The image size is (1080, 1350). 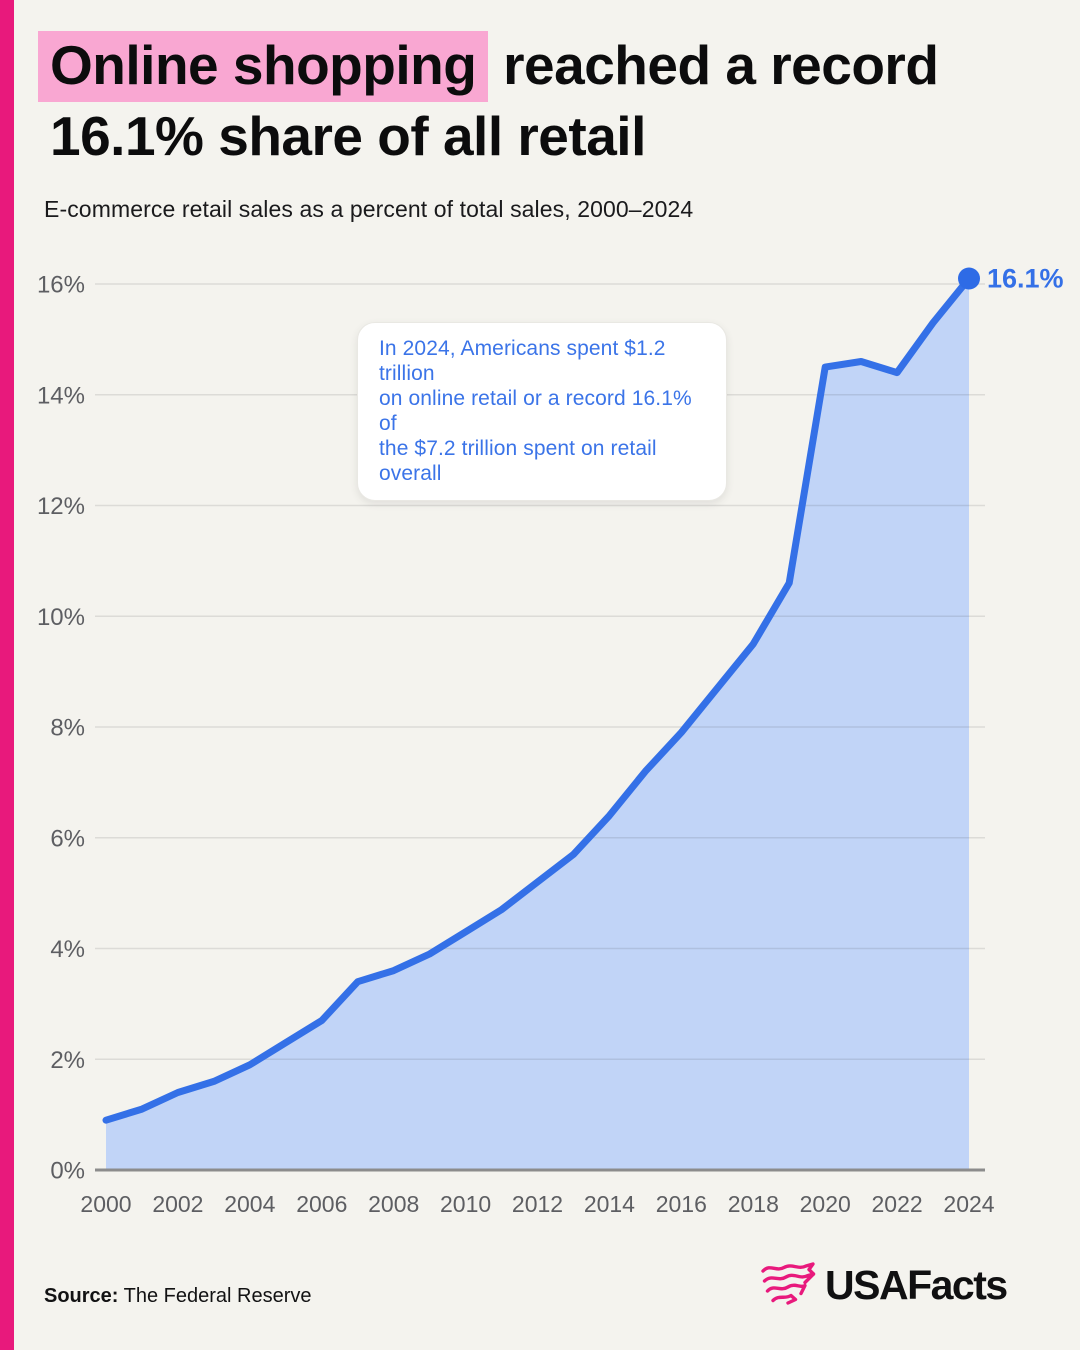 I want to click on annotation-line: In 2024, Americans spent $1.2 trillion, so click(x=522, y=361).